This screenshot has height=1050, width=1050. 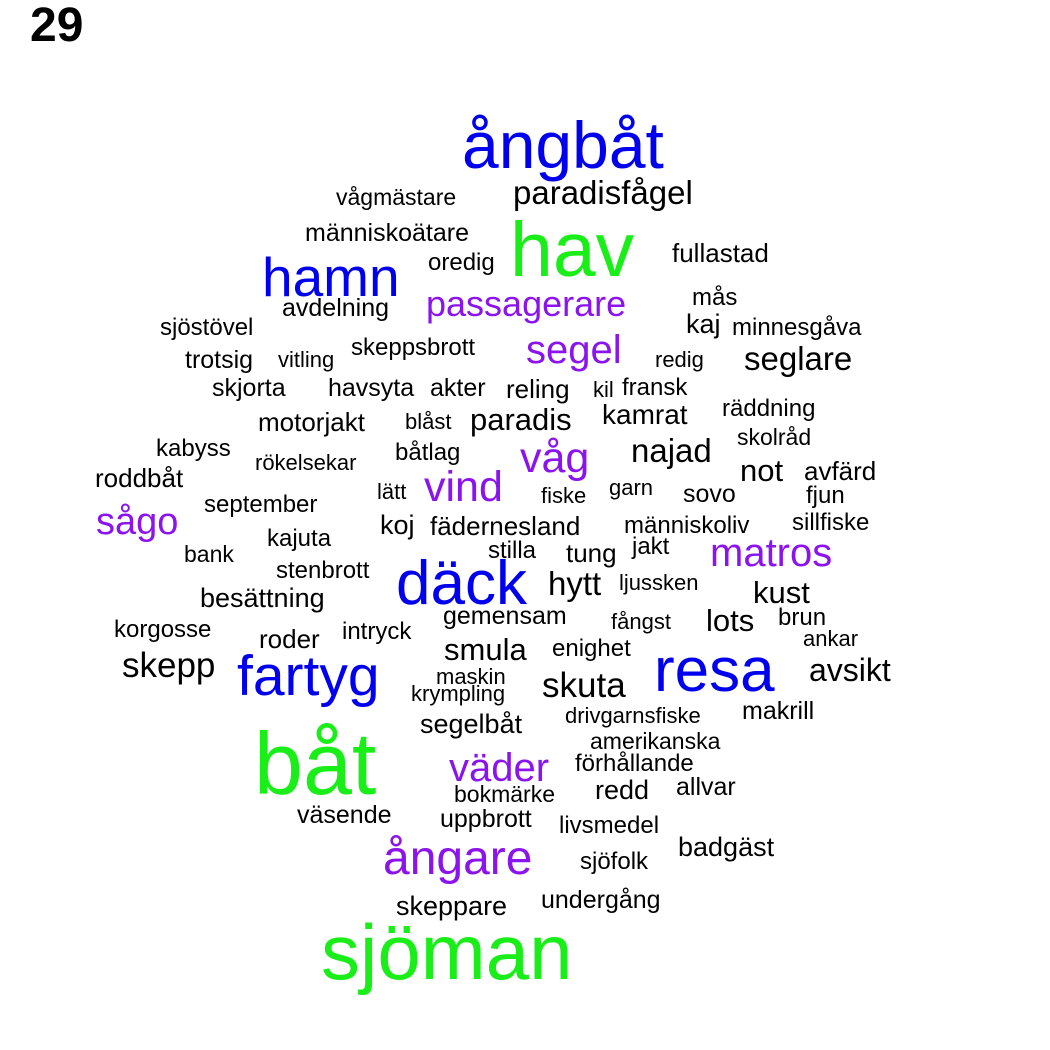 What do you see at coordinates (306, 462) in the screenshot?
I see `cloud-word: rökelsekar` at bounding box center [306, 462].